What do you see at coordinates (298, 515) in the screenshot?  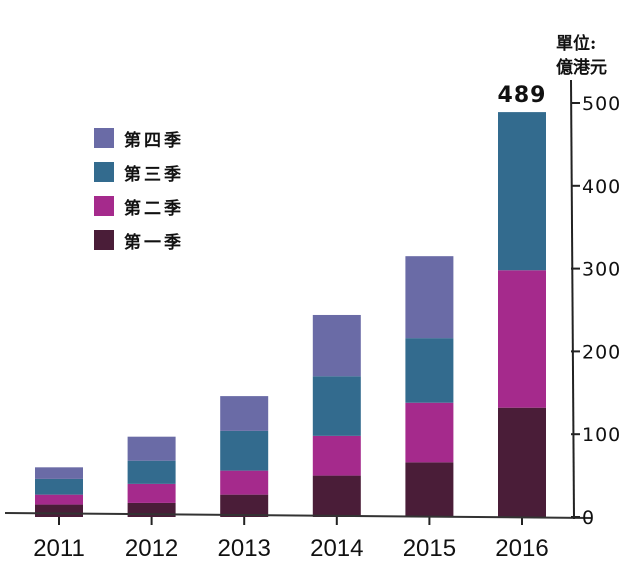 I see `x-axis-line` at bounding box center [298, 515].